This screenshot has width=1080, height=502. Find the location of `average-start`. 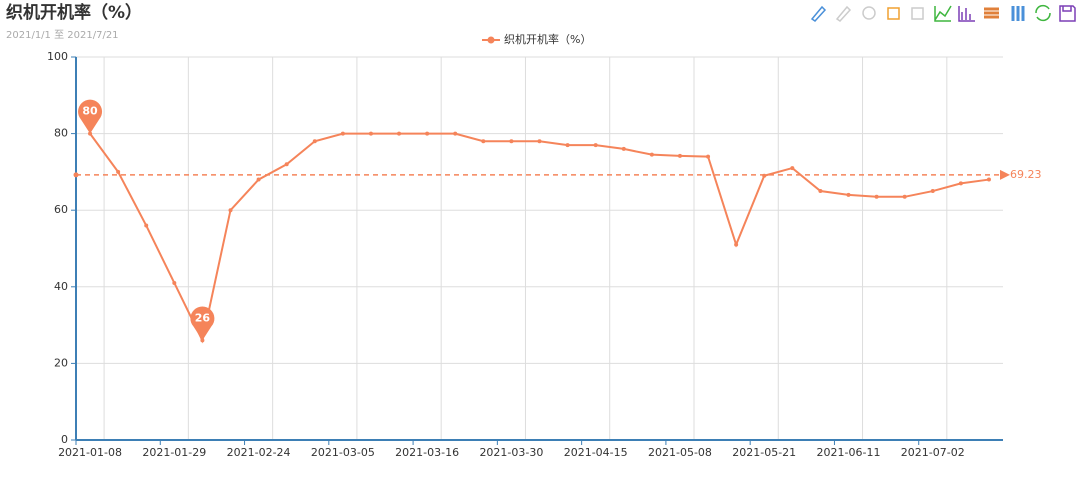

average-start is located at coordinates (76, 175).